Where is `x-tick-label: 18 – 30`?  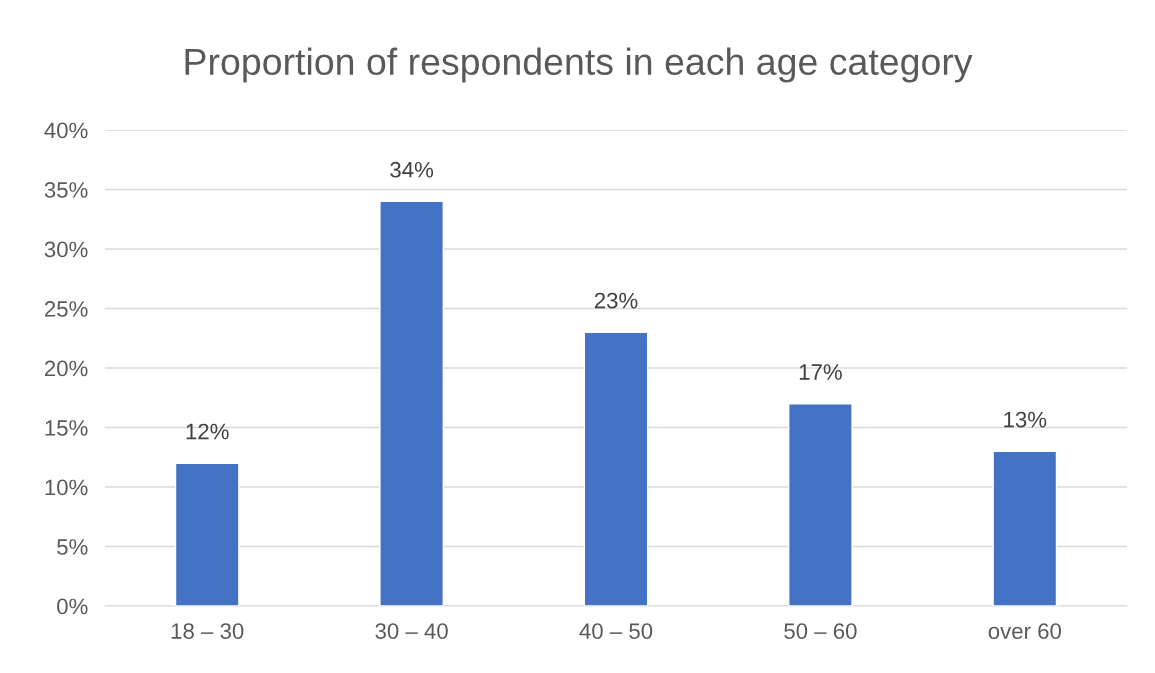
x-tick-label: 18 – 30 is located at coordinates (207, 631).